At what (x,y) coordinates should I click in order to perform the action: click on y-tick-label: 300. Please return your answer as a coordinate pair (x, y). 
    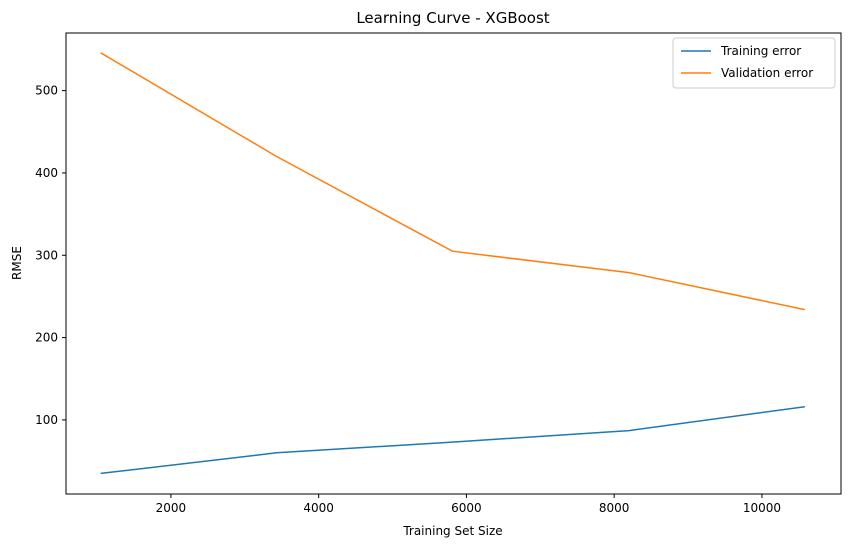
    Looking at the image, I should click on (46, 255).